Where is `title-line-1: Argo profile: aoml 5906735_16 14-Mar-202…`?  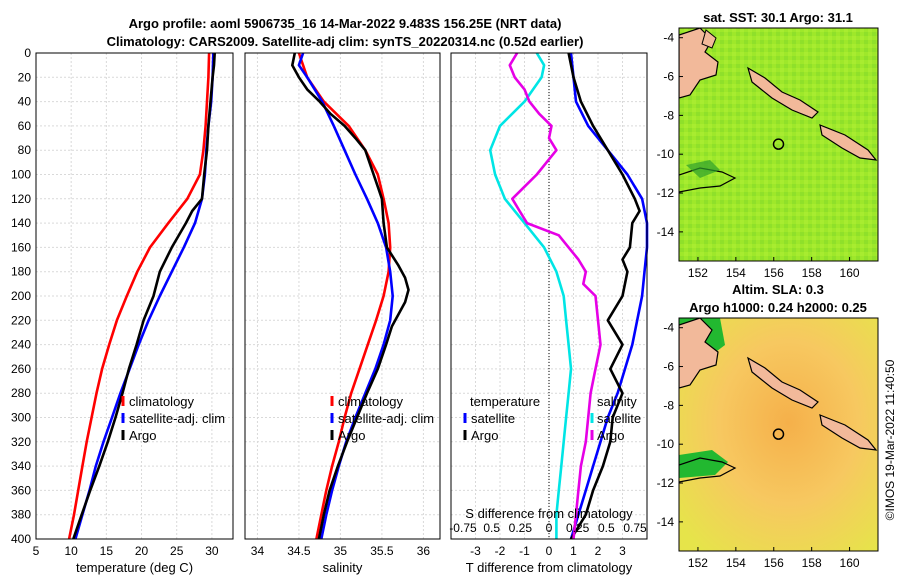
title-line-1: Argo profile: aoml 5906735_16 14-Mar-202… is located at coordinates (345, 23).